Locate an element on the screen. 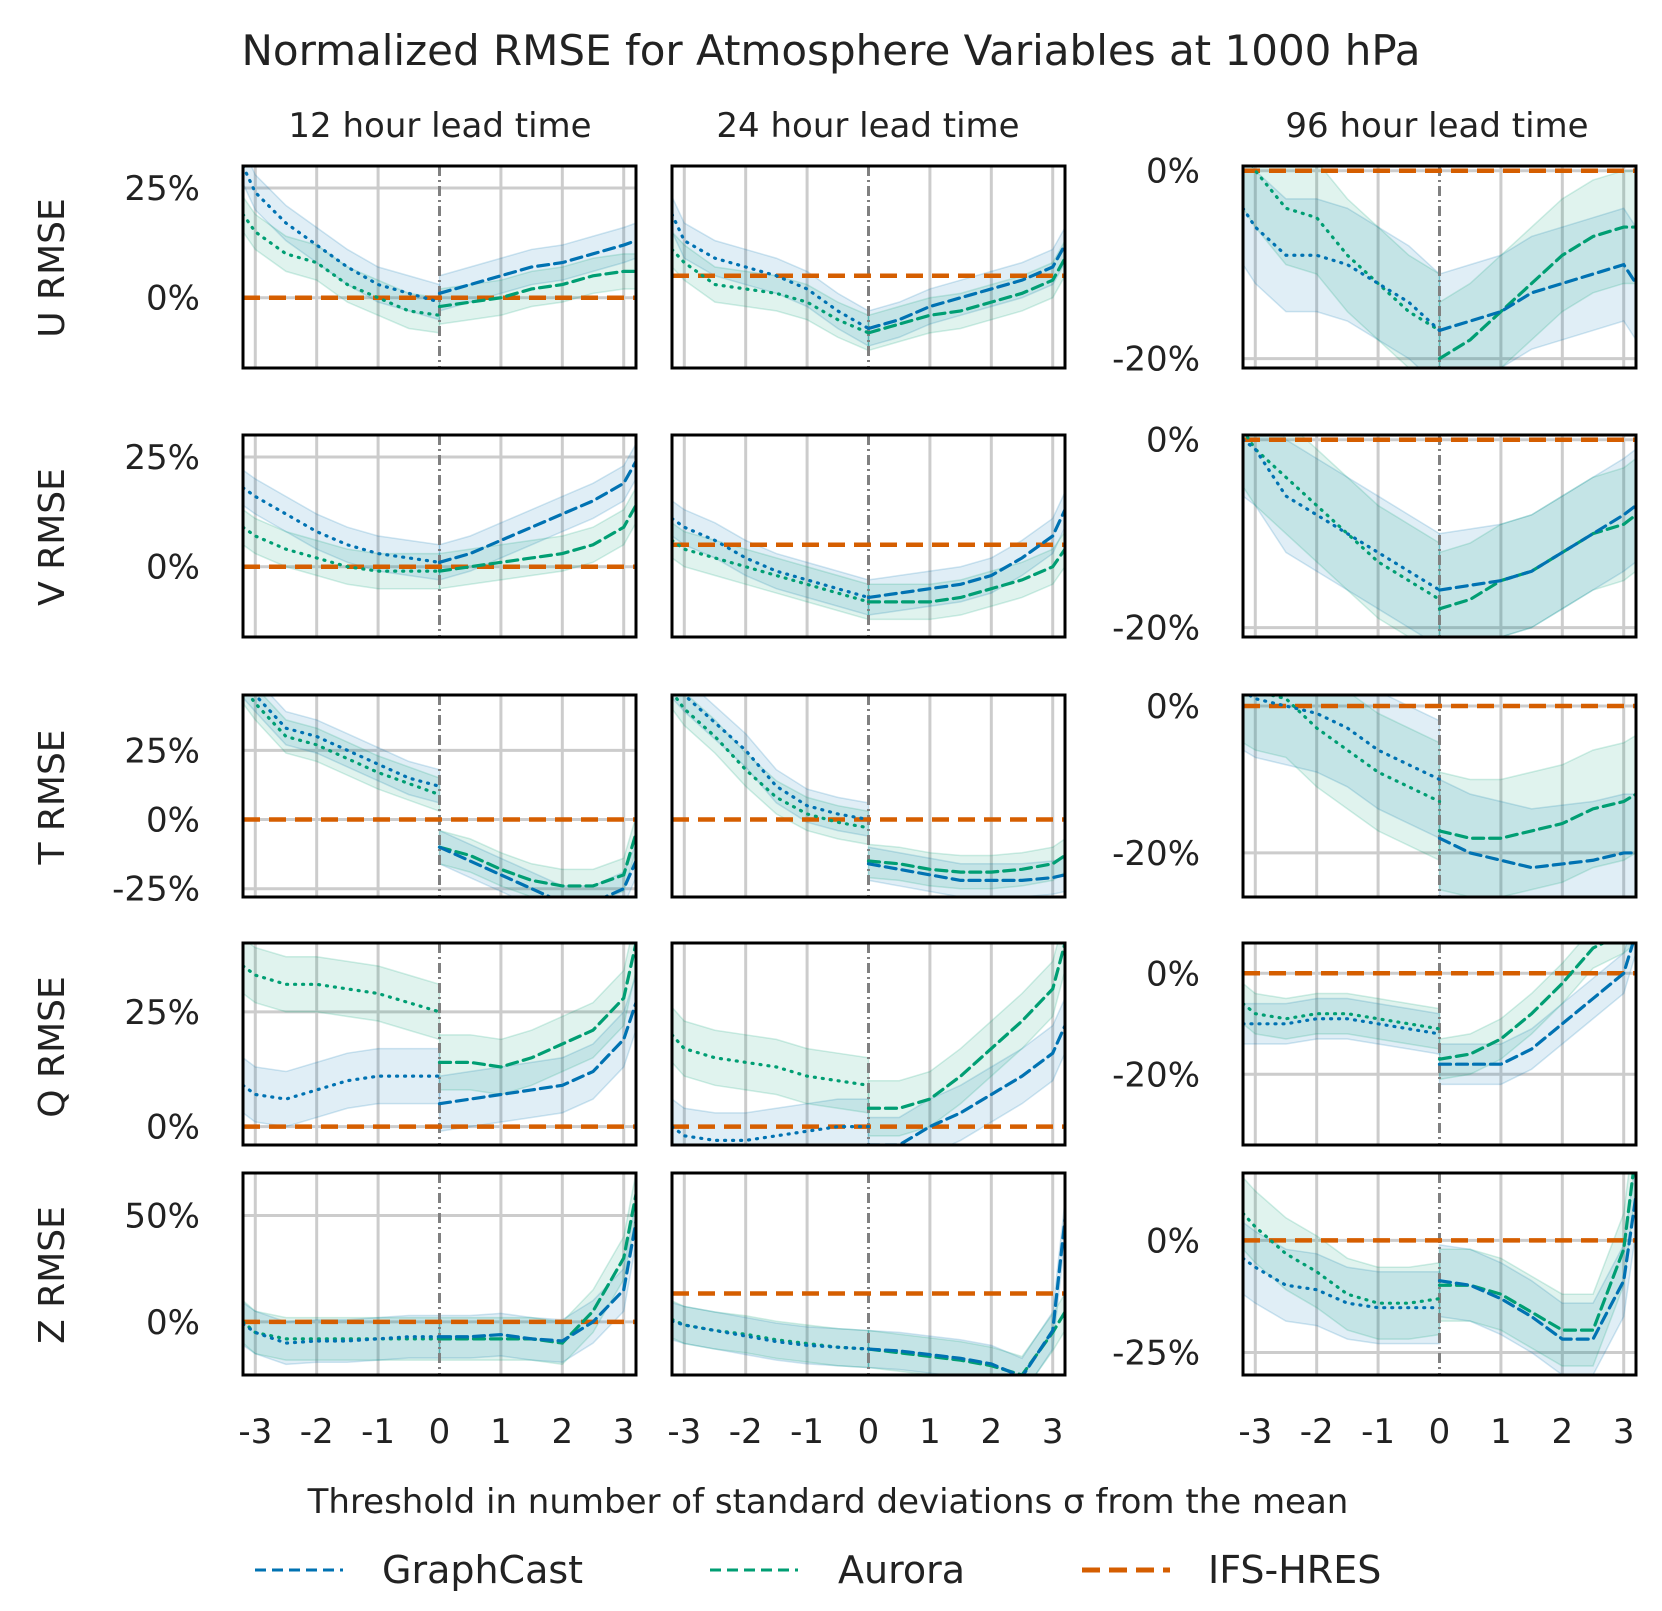  panel-1-1-line-aurora-low is located at coordinates (771, 571).